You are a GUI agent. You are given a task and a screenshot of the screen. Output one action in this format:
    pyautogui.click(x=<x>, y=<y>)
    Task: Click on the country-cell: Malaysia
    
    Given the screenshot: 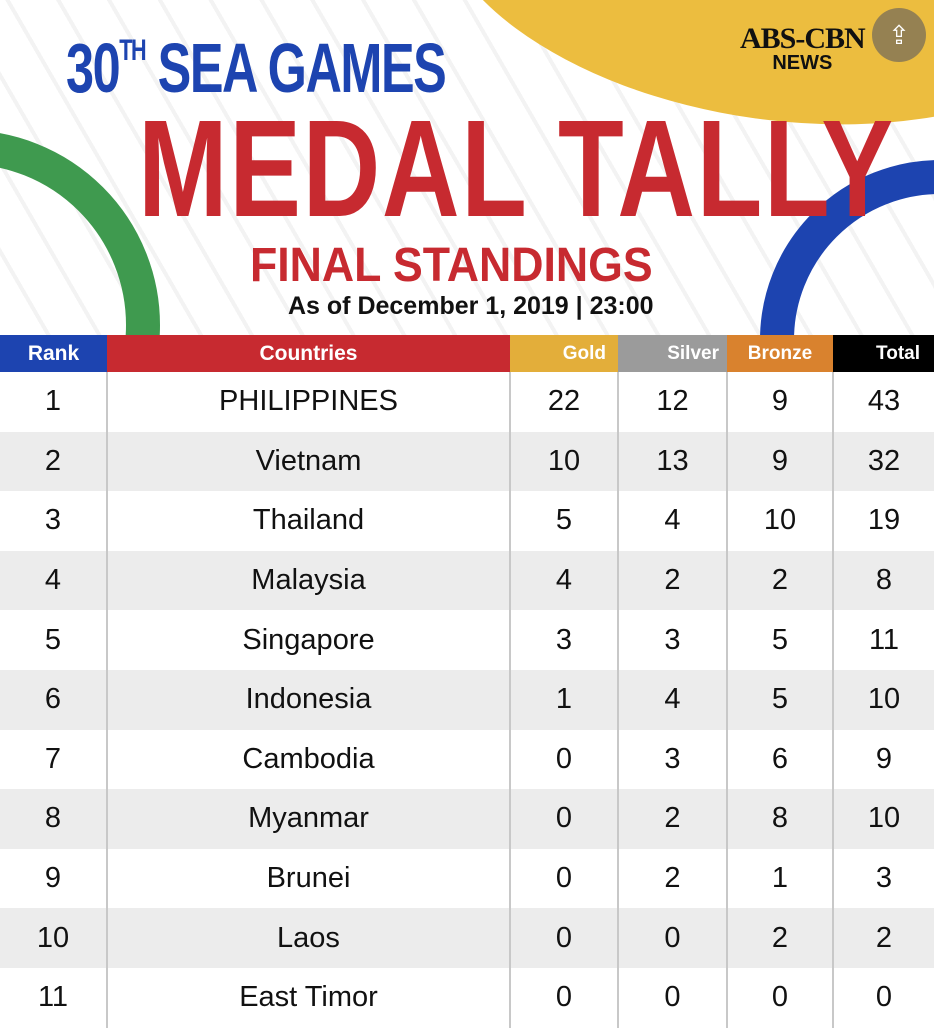 What is the action you would take?
    pyautogui.click(x=308, y=580)
    